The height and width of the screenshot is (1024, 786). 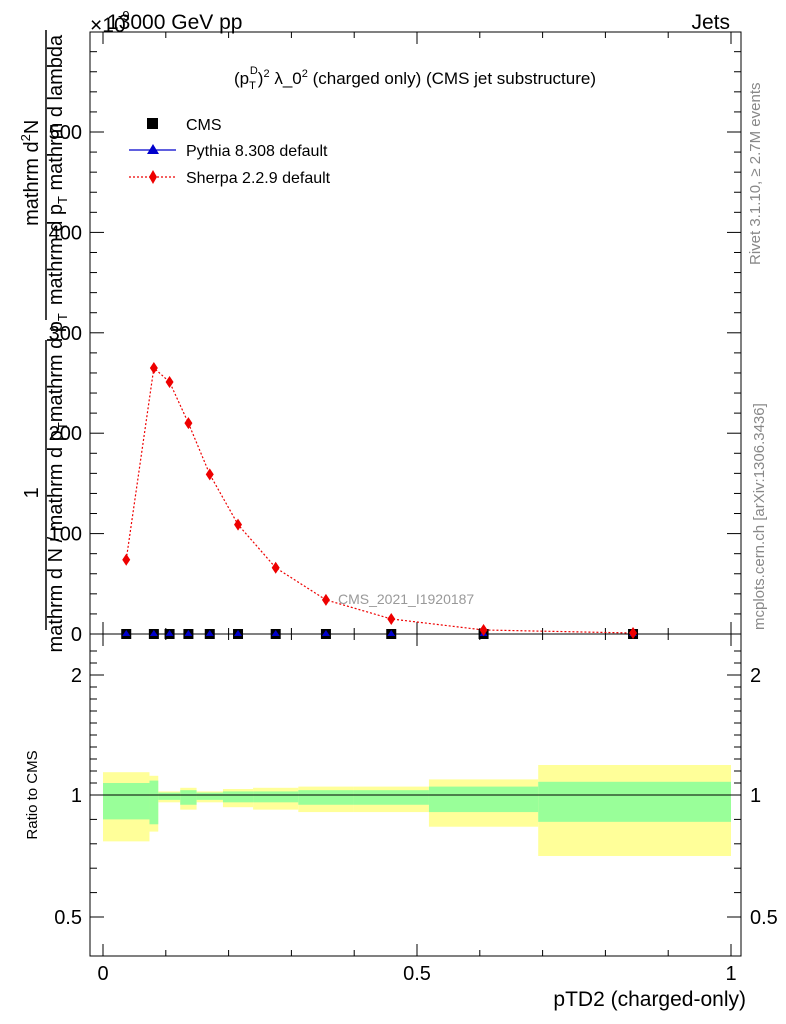 What do you see at coordinates (65, 535) in the screenshot?
I see `y-tick-label-main: 100` at bounding box center [65, 535].